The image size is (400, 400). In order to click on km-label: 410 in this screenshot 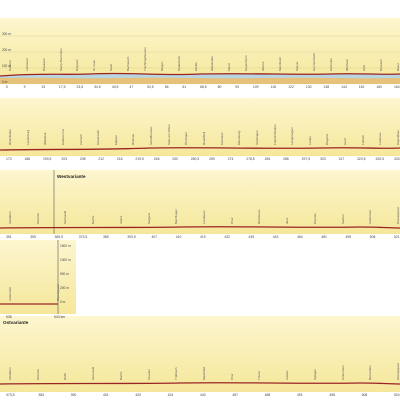, I will do `click(178, 237)`.